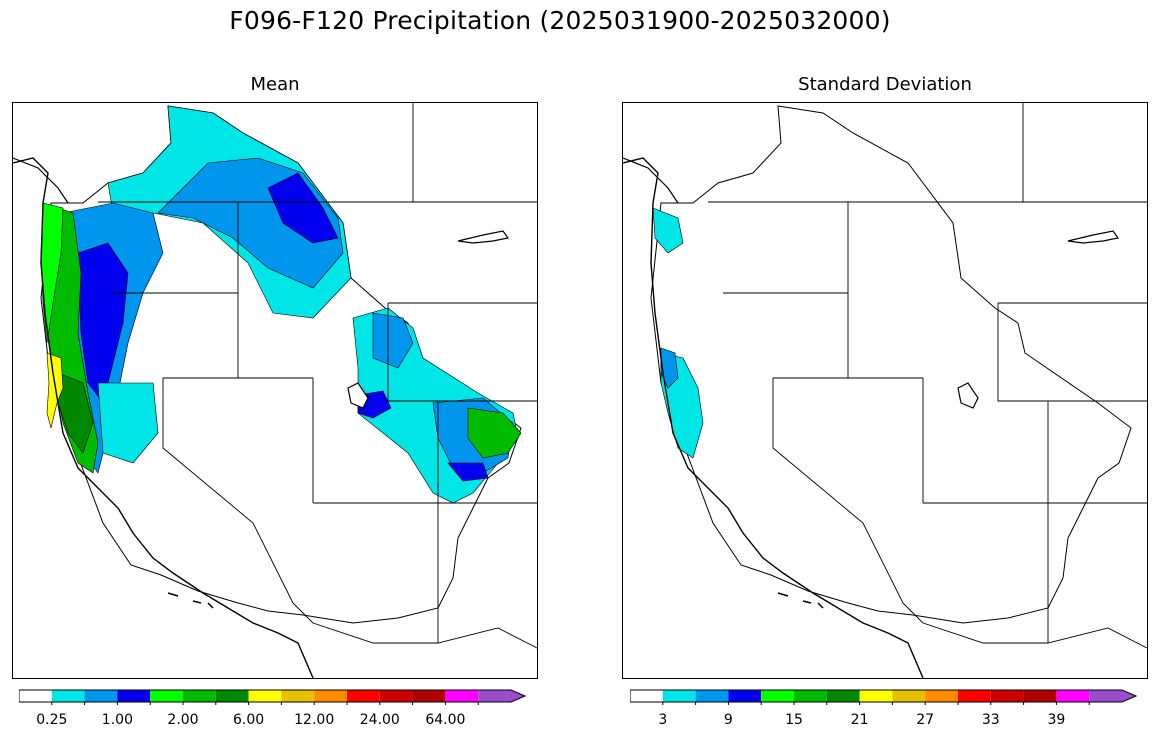 The width and height of the screenshot is (1159, 741). What do you see at coordinates (52, 720) in the screenshot?
I see `mean-colorbar-label: 0.25` at bounding box center [52, 720].